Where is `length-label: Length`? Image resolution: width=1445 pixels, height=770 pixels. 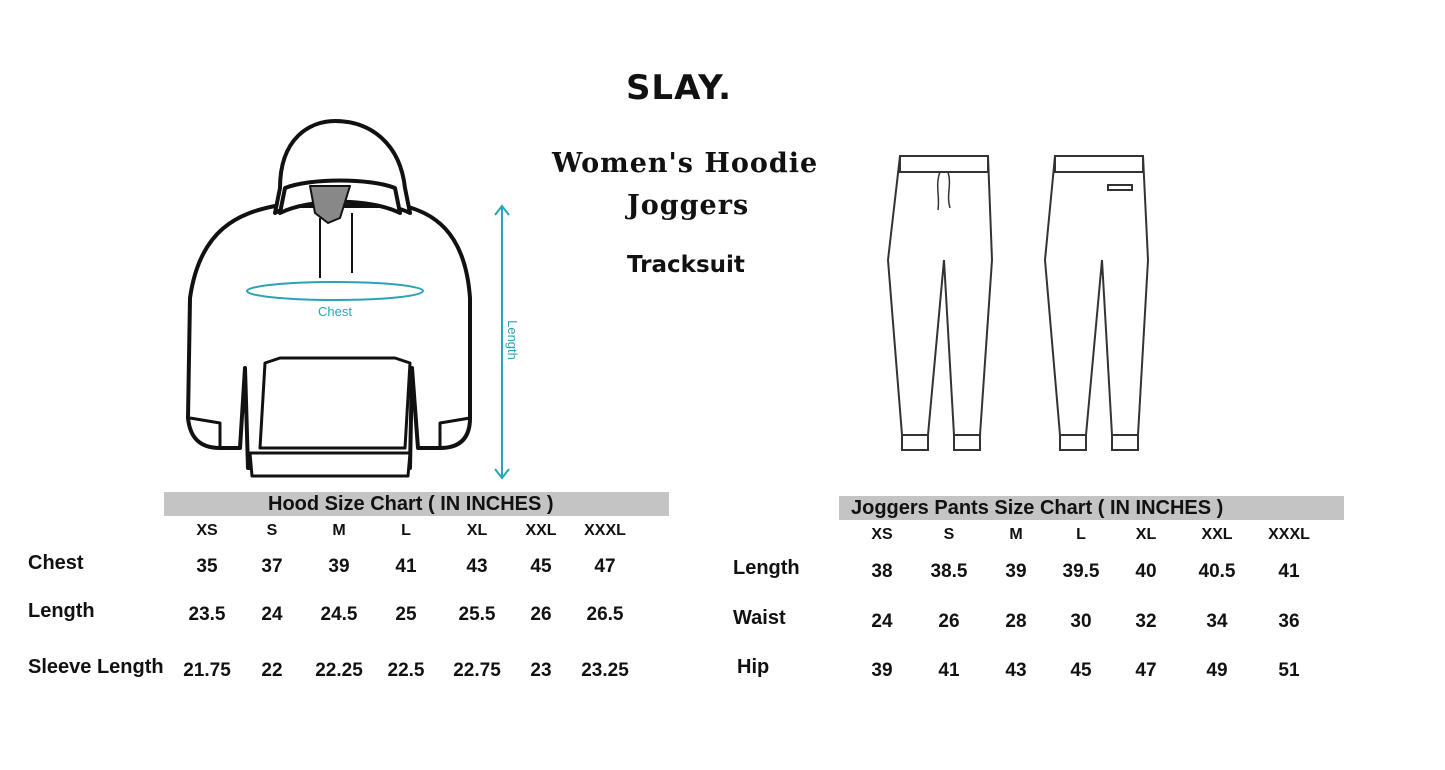 length-label: Length is located at coordinates (512, 340).